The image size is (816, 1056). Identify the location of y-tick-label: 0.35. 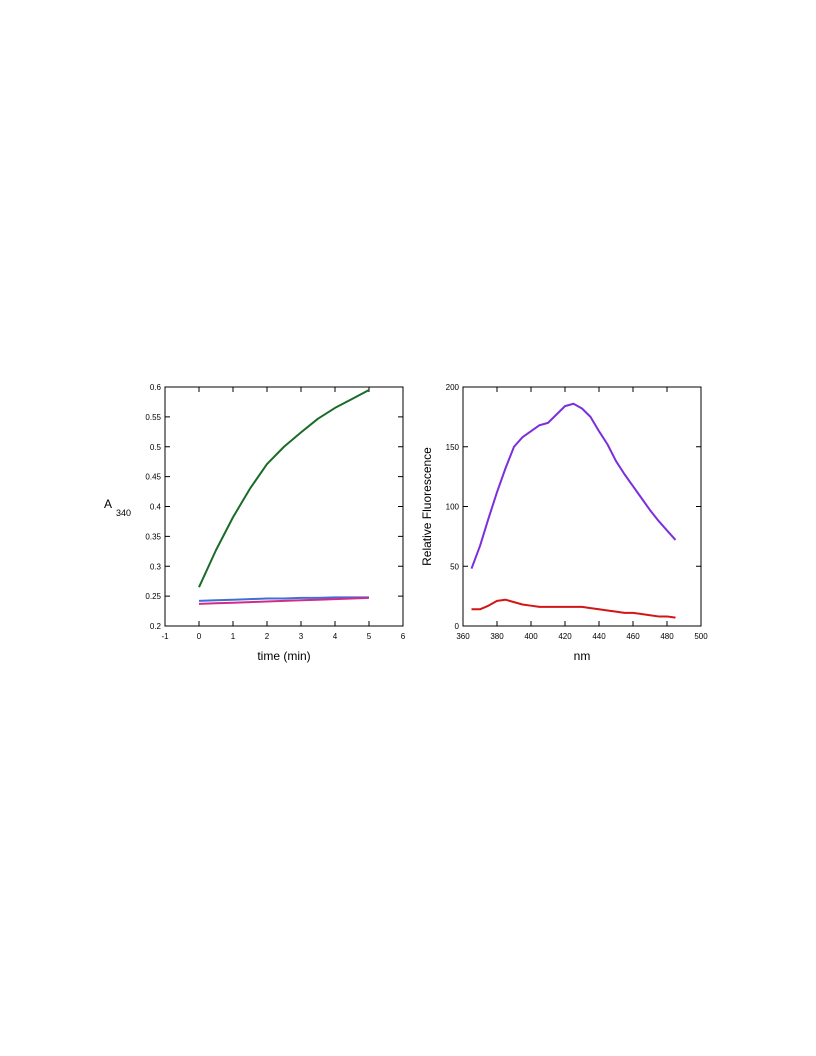
(153, 536).